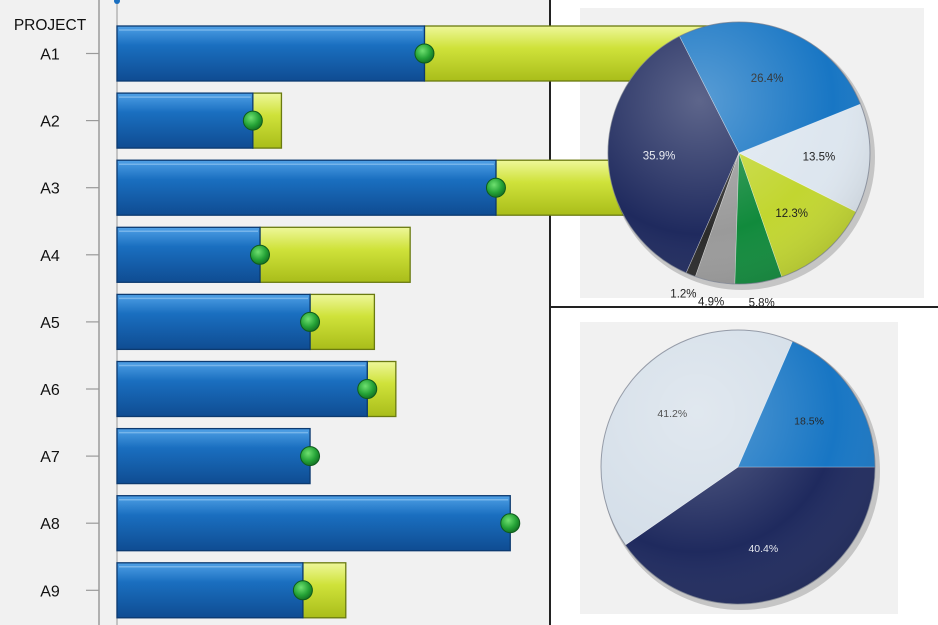 The image size is (938, 625). What do you see at coordinates (763, 549) in the screenshot?
I see `pie-slice-label: 40.4%` at bounding box center [763, 549].